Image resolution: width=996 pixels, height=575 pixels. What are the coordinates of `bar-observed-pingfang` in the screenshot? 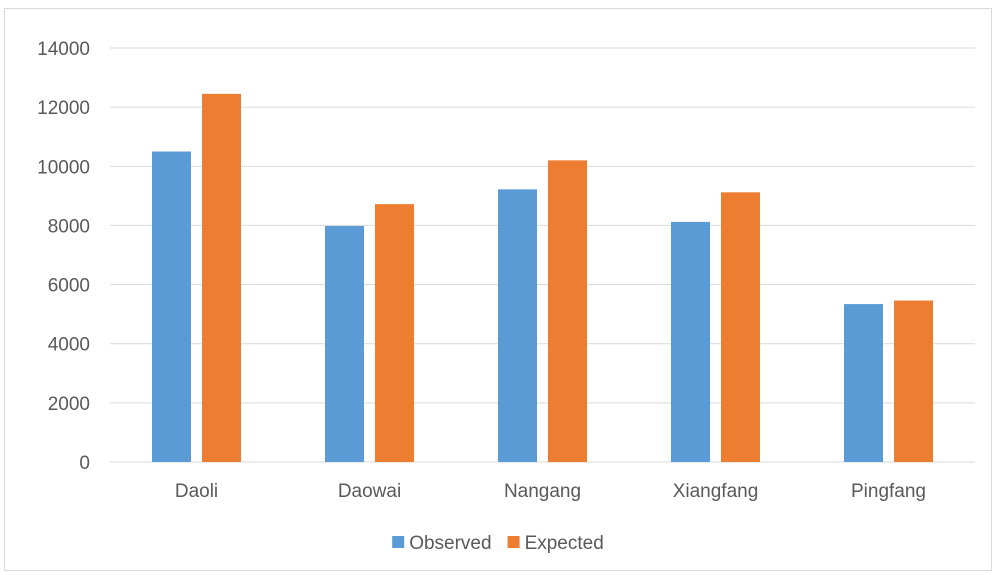 It's located at (863, 383).